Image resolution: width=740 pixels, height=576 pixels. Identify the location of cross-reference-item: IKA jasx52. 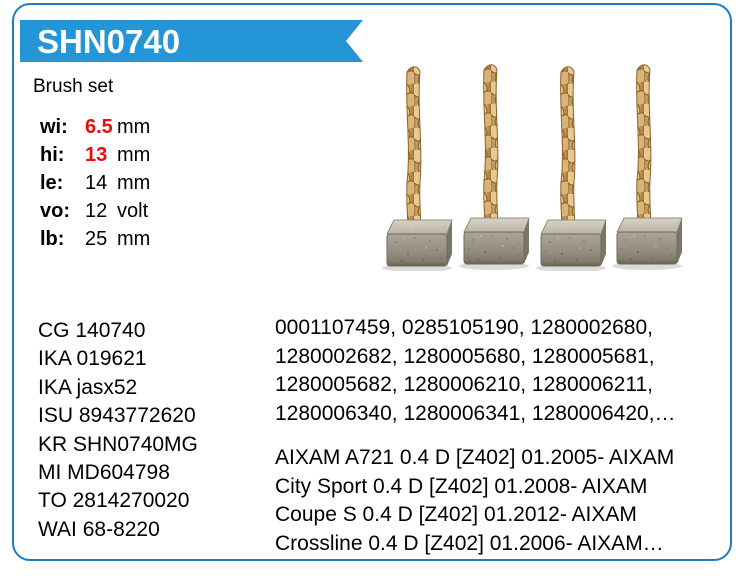
(88, 387).